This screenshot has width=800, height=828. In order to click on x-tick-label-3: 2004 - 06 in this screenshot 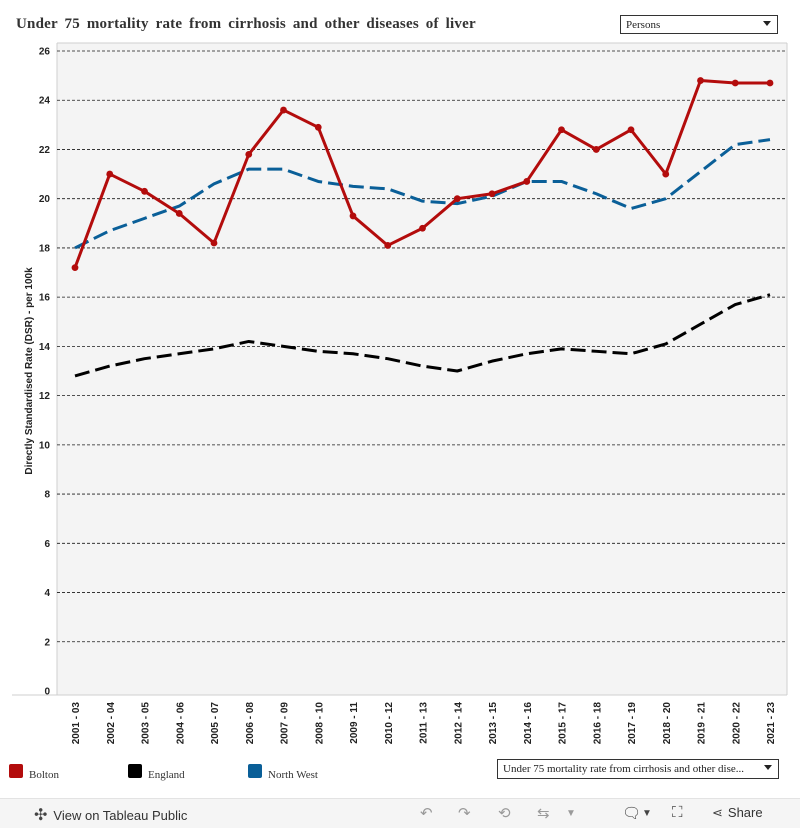, I will do `click(180, 723)`.